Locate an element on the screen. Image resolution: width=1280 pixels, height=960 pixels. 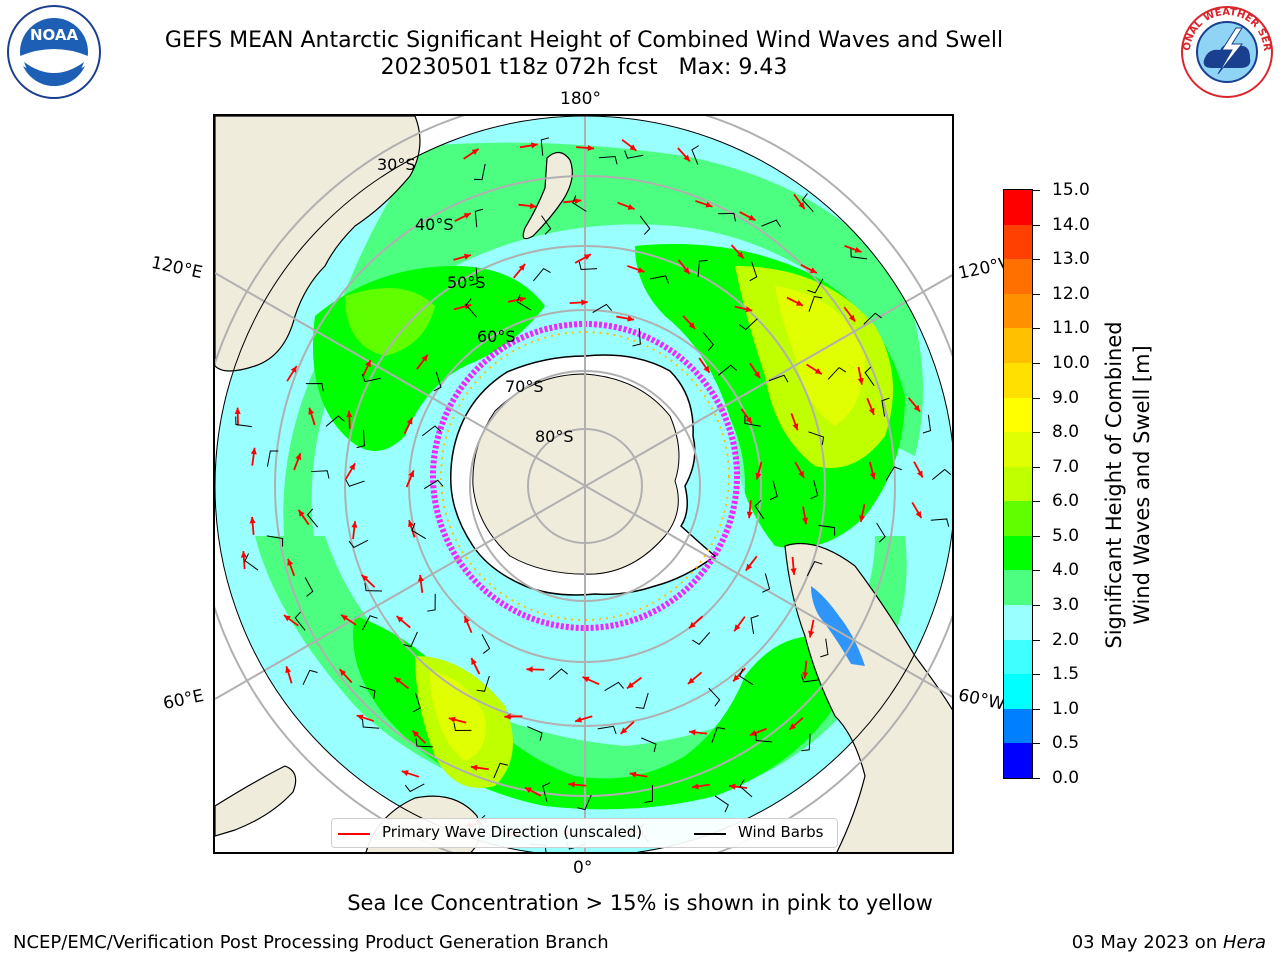
lat-label-30s: 30°S is located at coordinates (396, 164).